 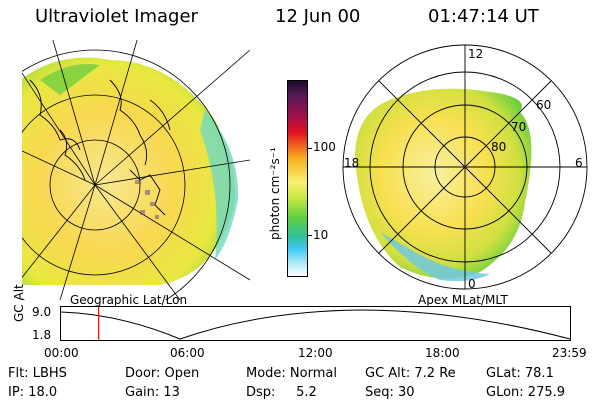 I want to click on info-filter: Flt: LBHS, so click(x=37, y=373).